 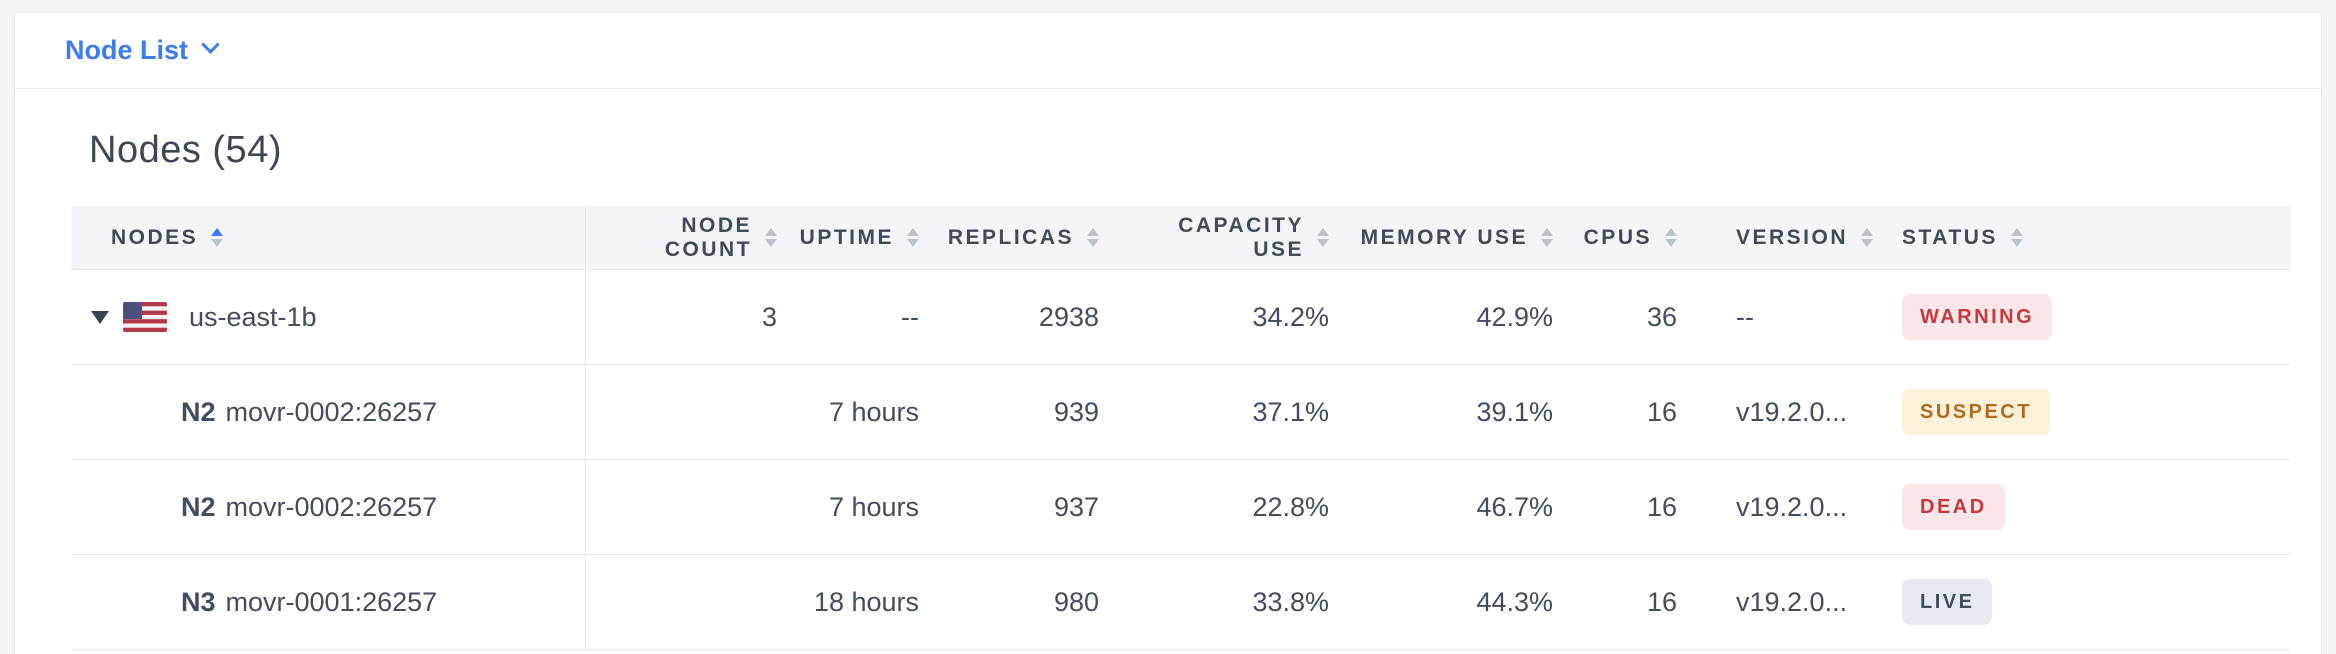 I want to click on sort-asc-icon, so click(x=217, y=237).